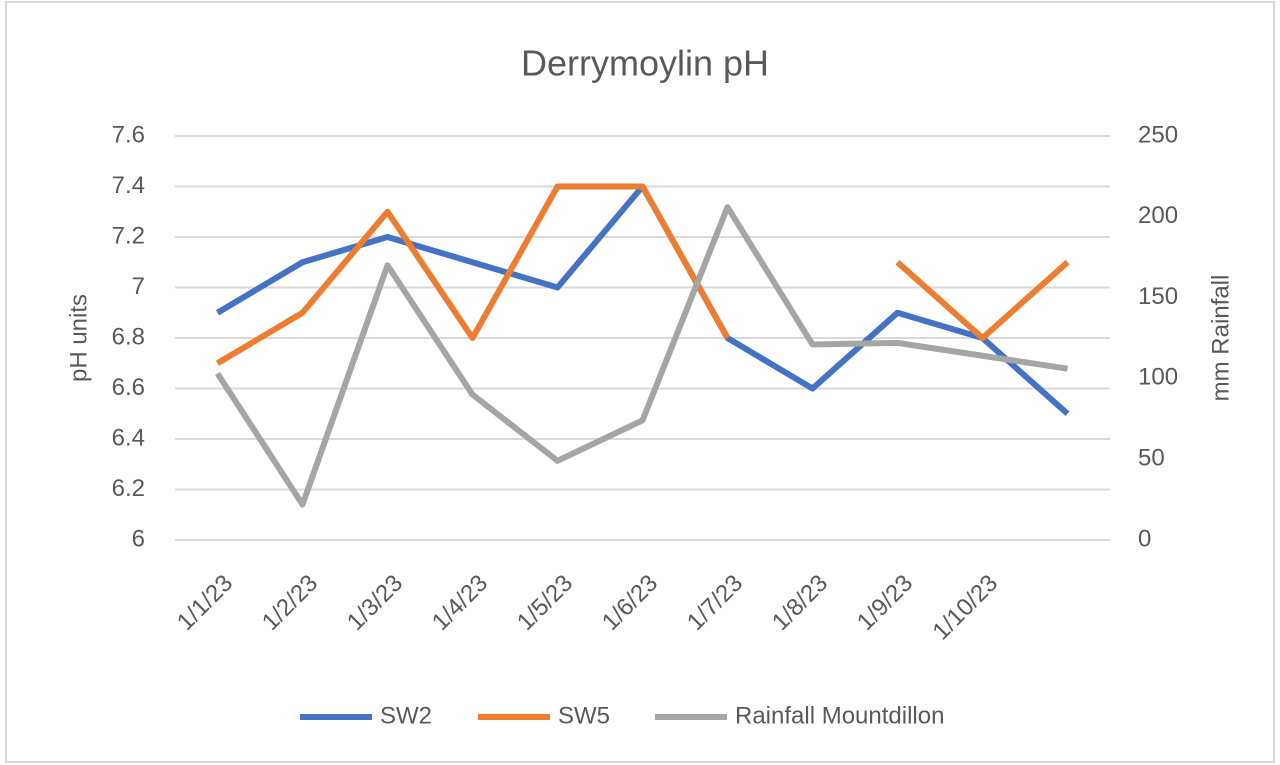  Describe the element at coordinates (128, 488) in the screenshot. I see `y-tick-label: 6.2` at that location.